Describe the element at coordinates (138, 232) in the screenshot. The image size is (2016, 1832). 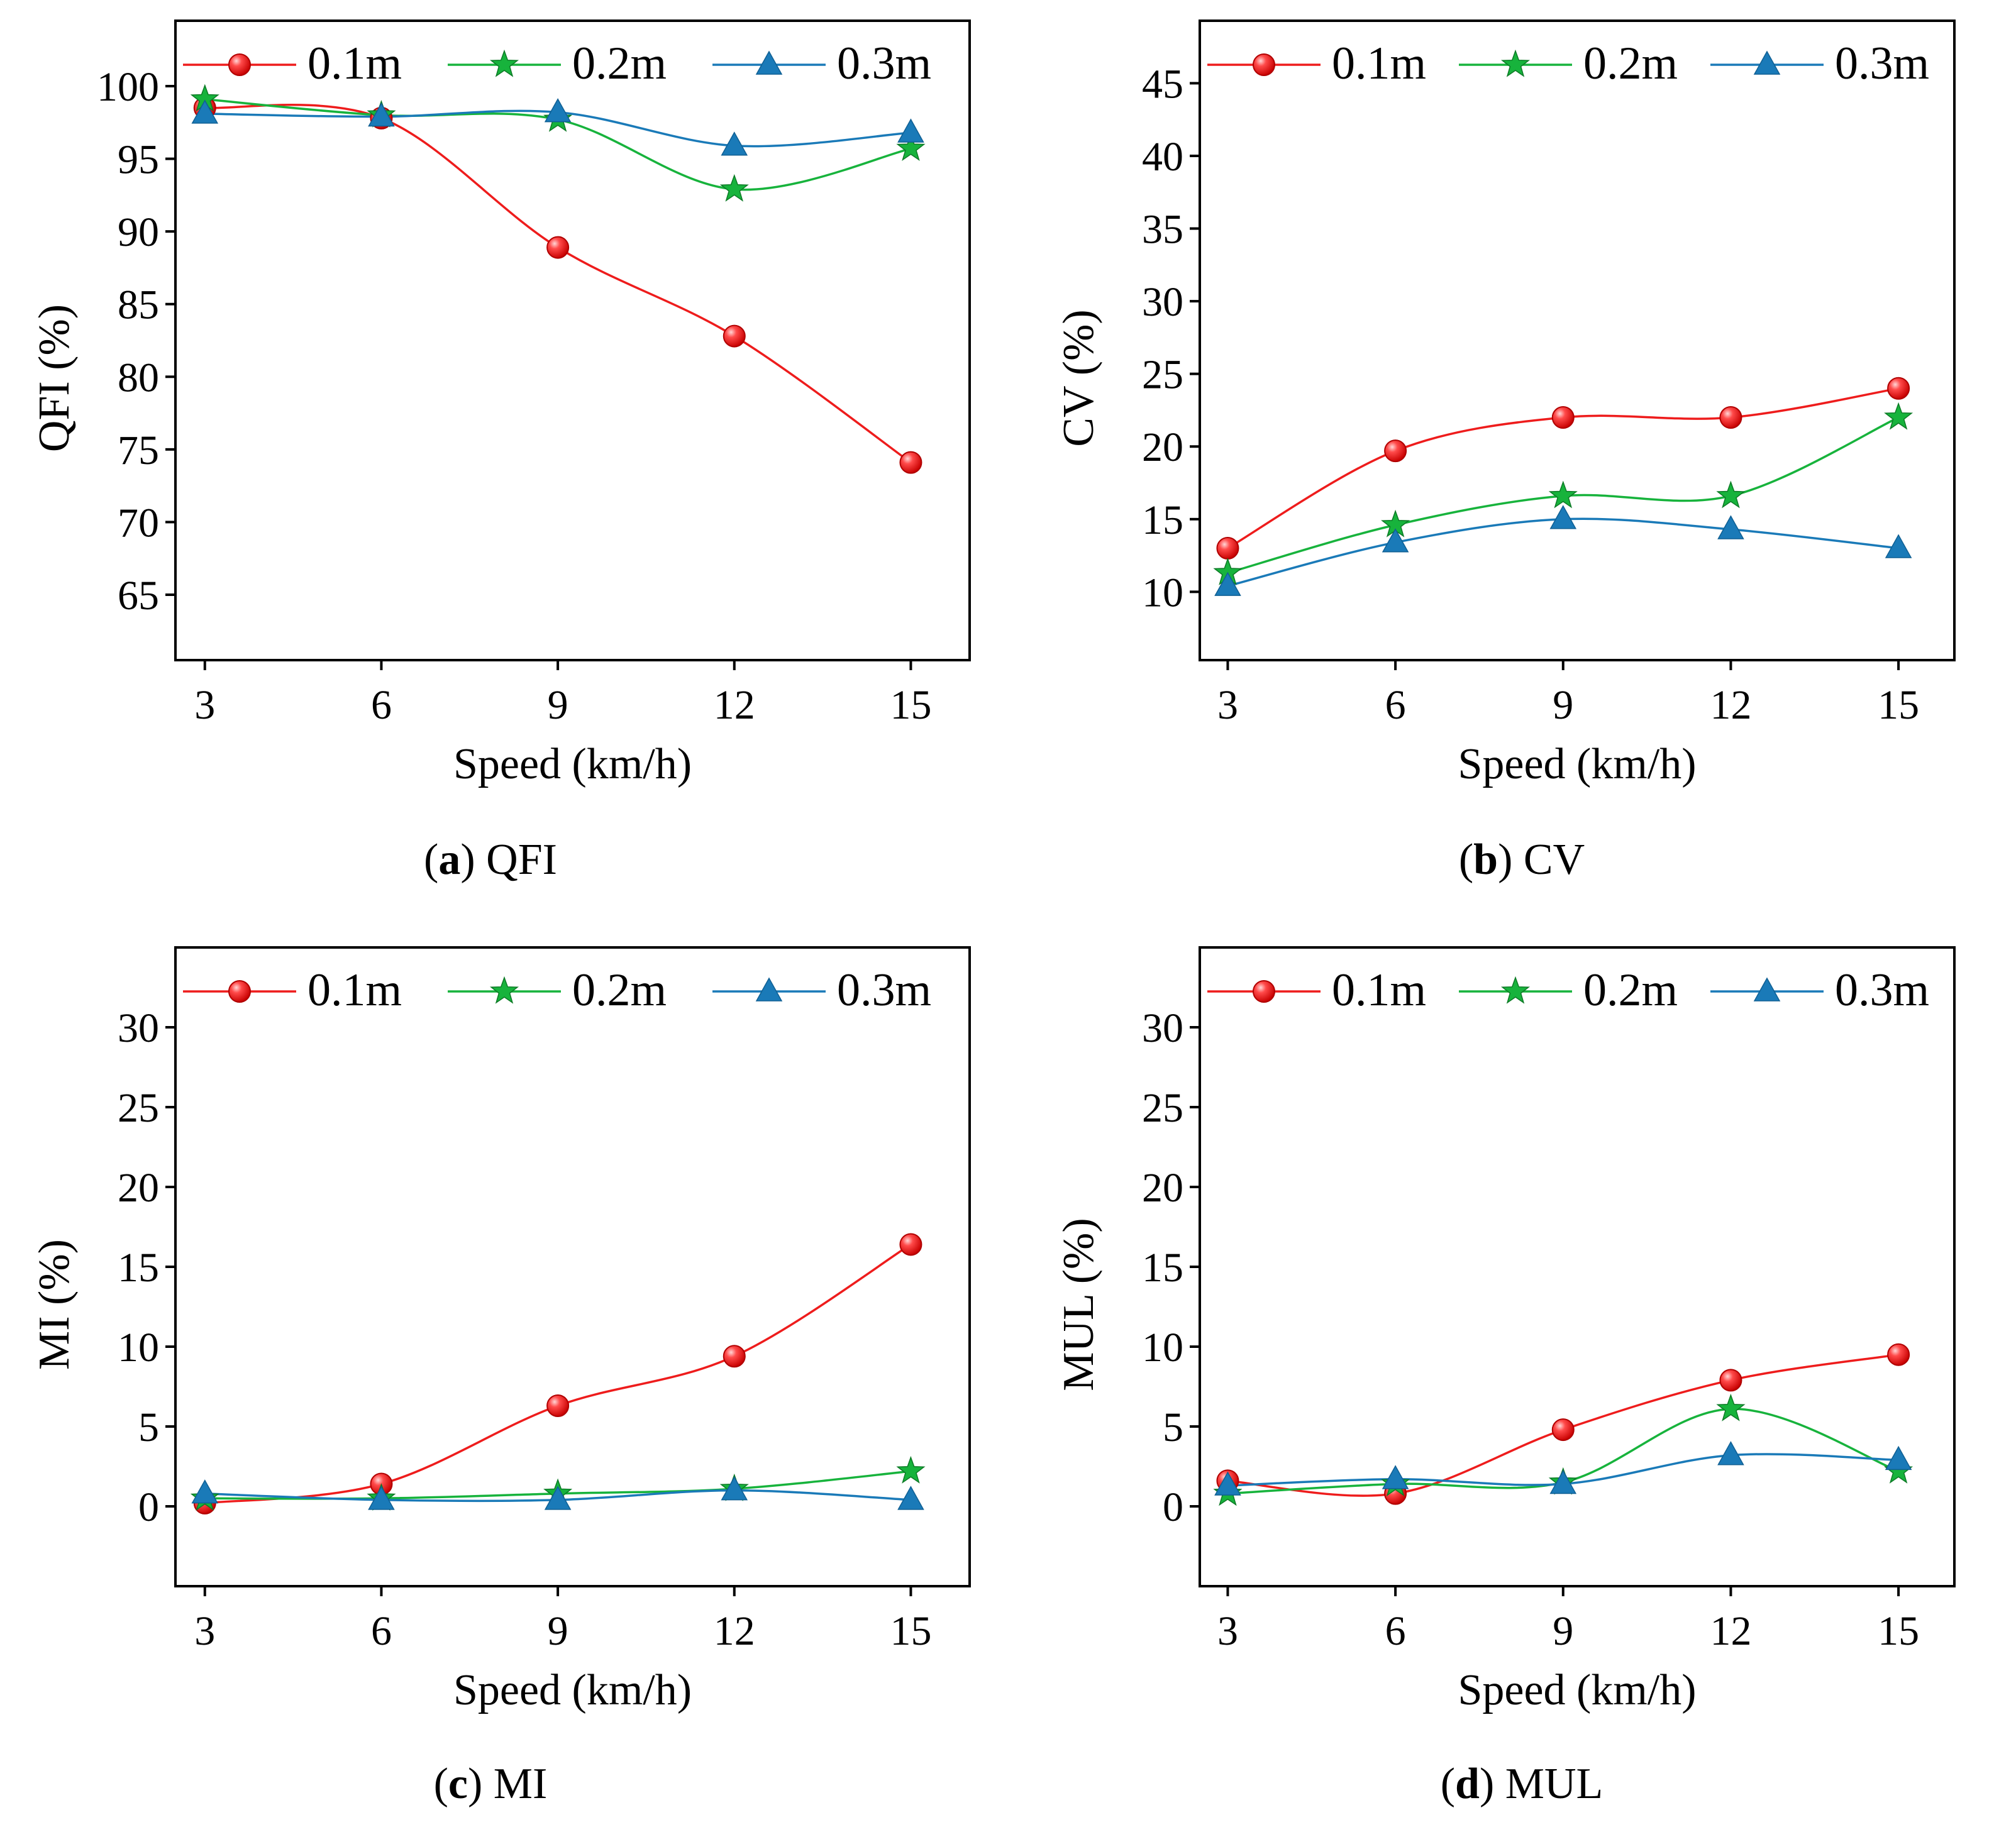
I see `y-tick-label: 90` at that location.